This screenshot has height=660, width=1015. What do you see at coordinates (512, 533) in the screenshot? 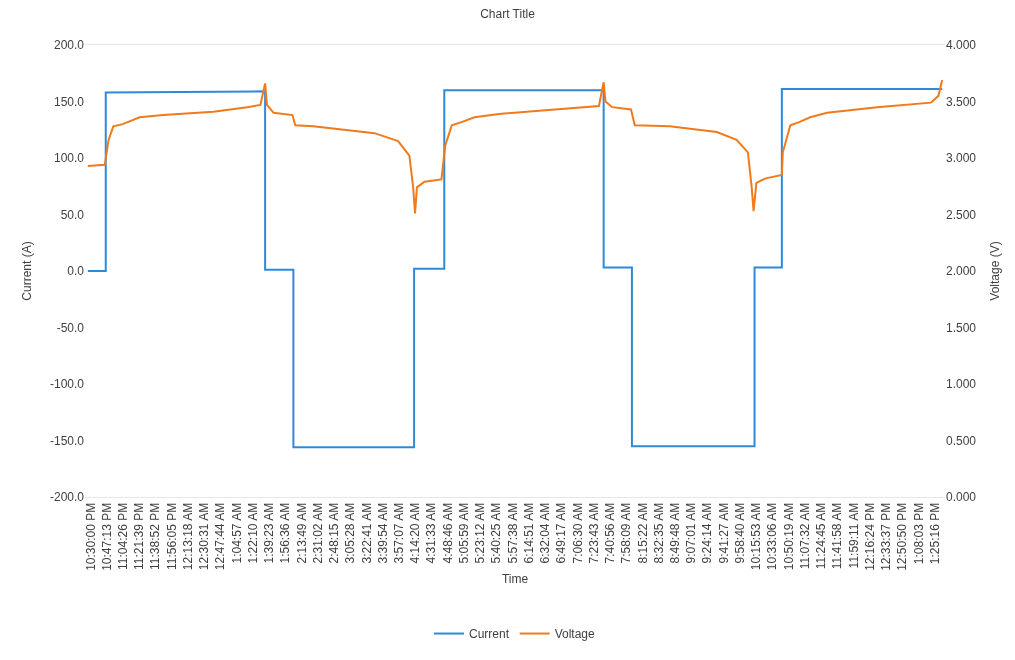
I see `x-tick-label: 5:57:38 AM` at bounding box center [512, 533].